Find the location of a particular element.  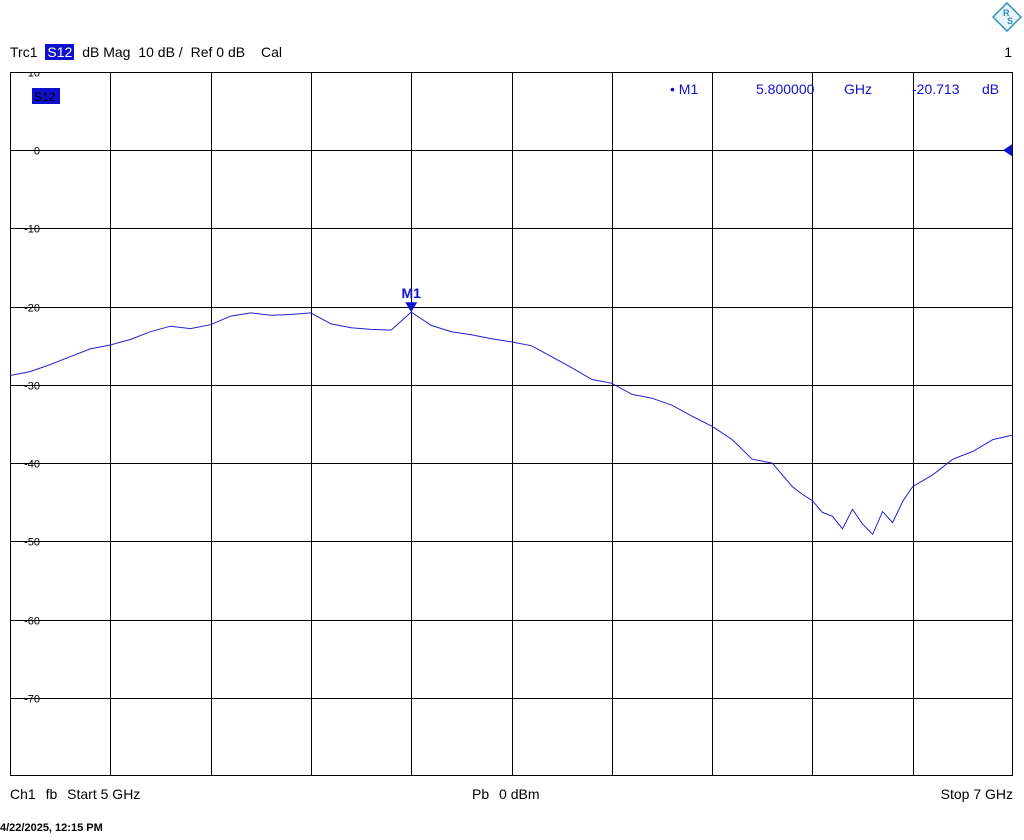

trace-badge-text: S12 is located at coordinates (45, 97).